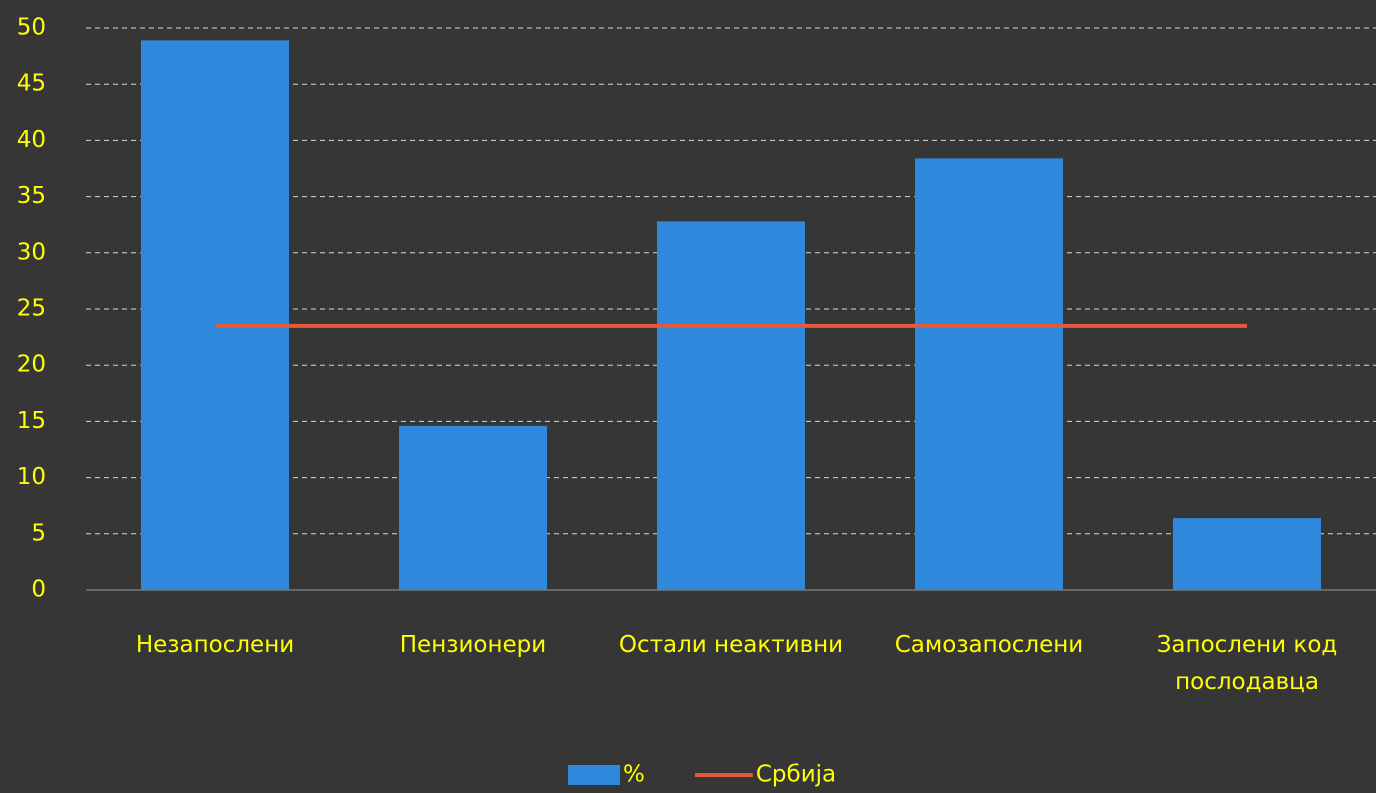  Describe the element at coordinates (989, 645) in the screenshot. I see `x-tick-label: Самозапослени` at that location.